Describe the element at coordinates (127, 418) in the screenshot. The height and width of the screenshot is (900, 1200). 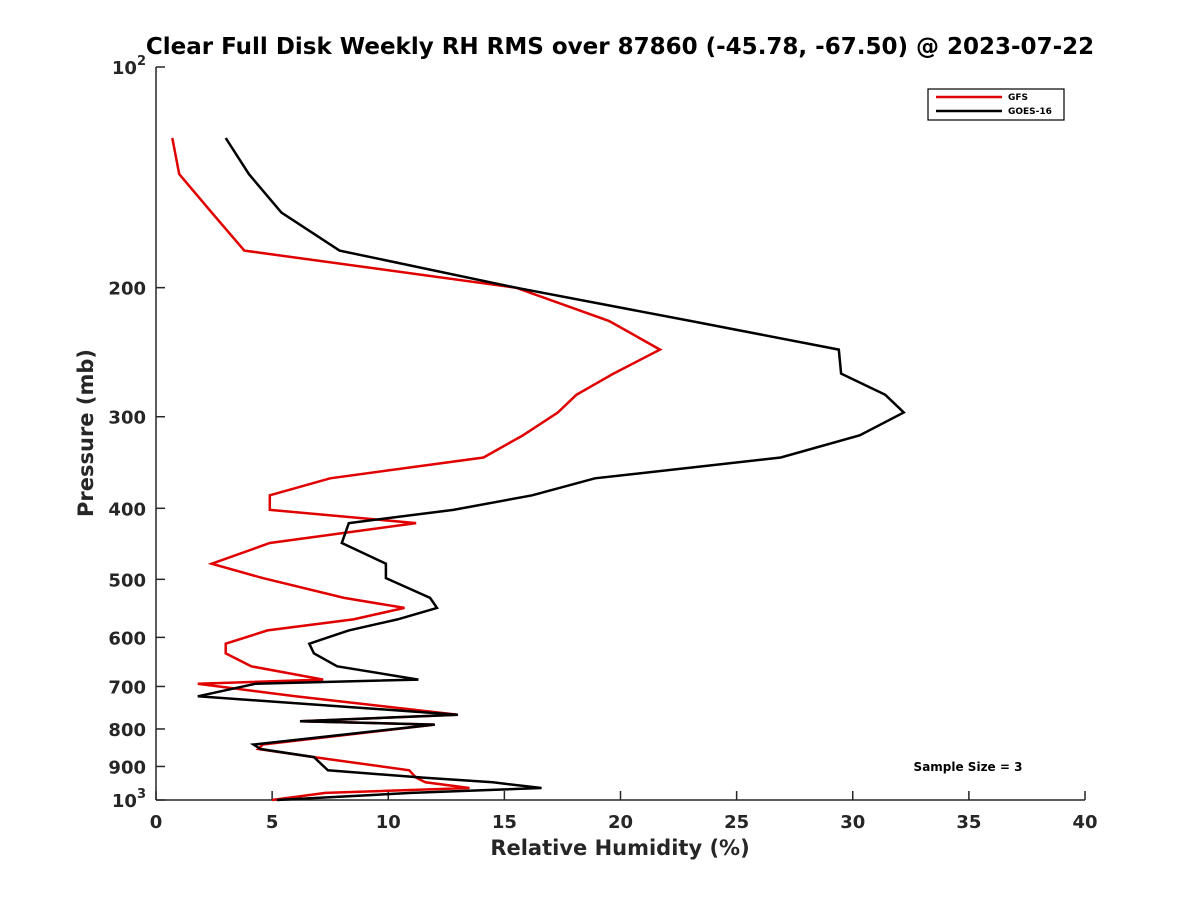
I see `y-tick-label: 300` at that location.